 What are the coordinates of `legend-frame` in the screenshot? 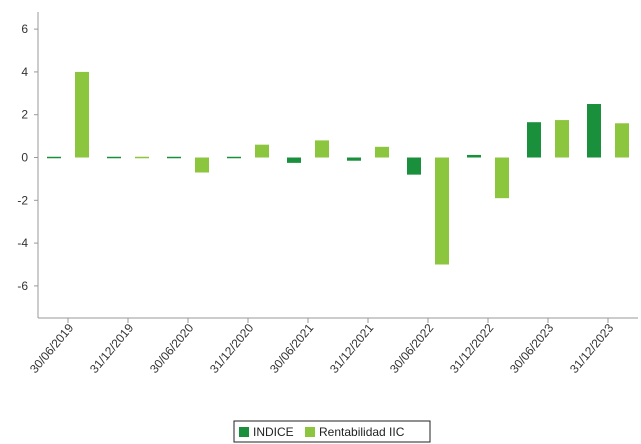 It's located at (332, 431).